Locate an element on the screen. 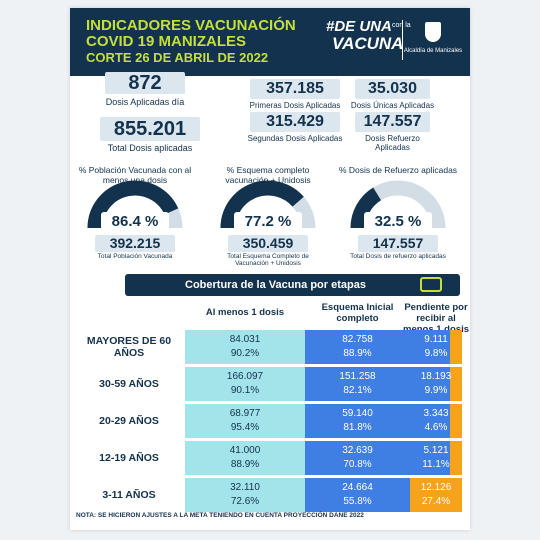 The height and width of the screenshot is (540, 540). title: COVID 19 MANIZALES is located at coordinates (166, 41).